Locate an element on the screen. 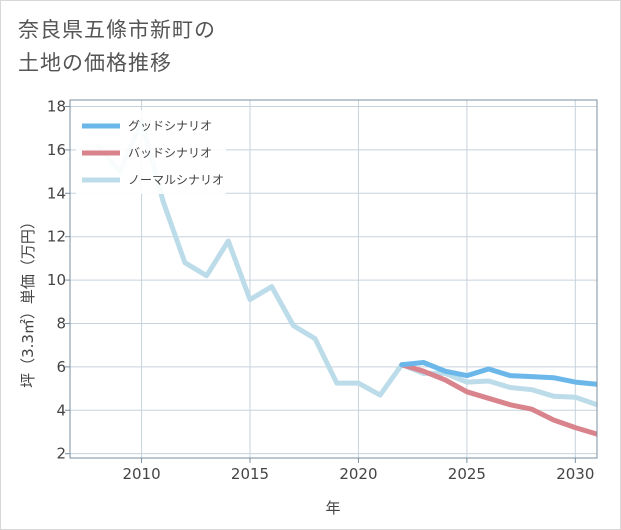 The height and width of the screenshot is (530, 621). x-axis-ticks: 2010 2015 2020 2025 2030 is located at coordinates (358, 470).